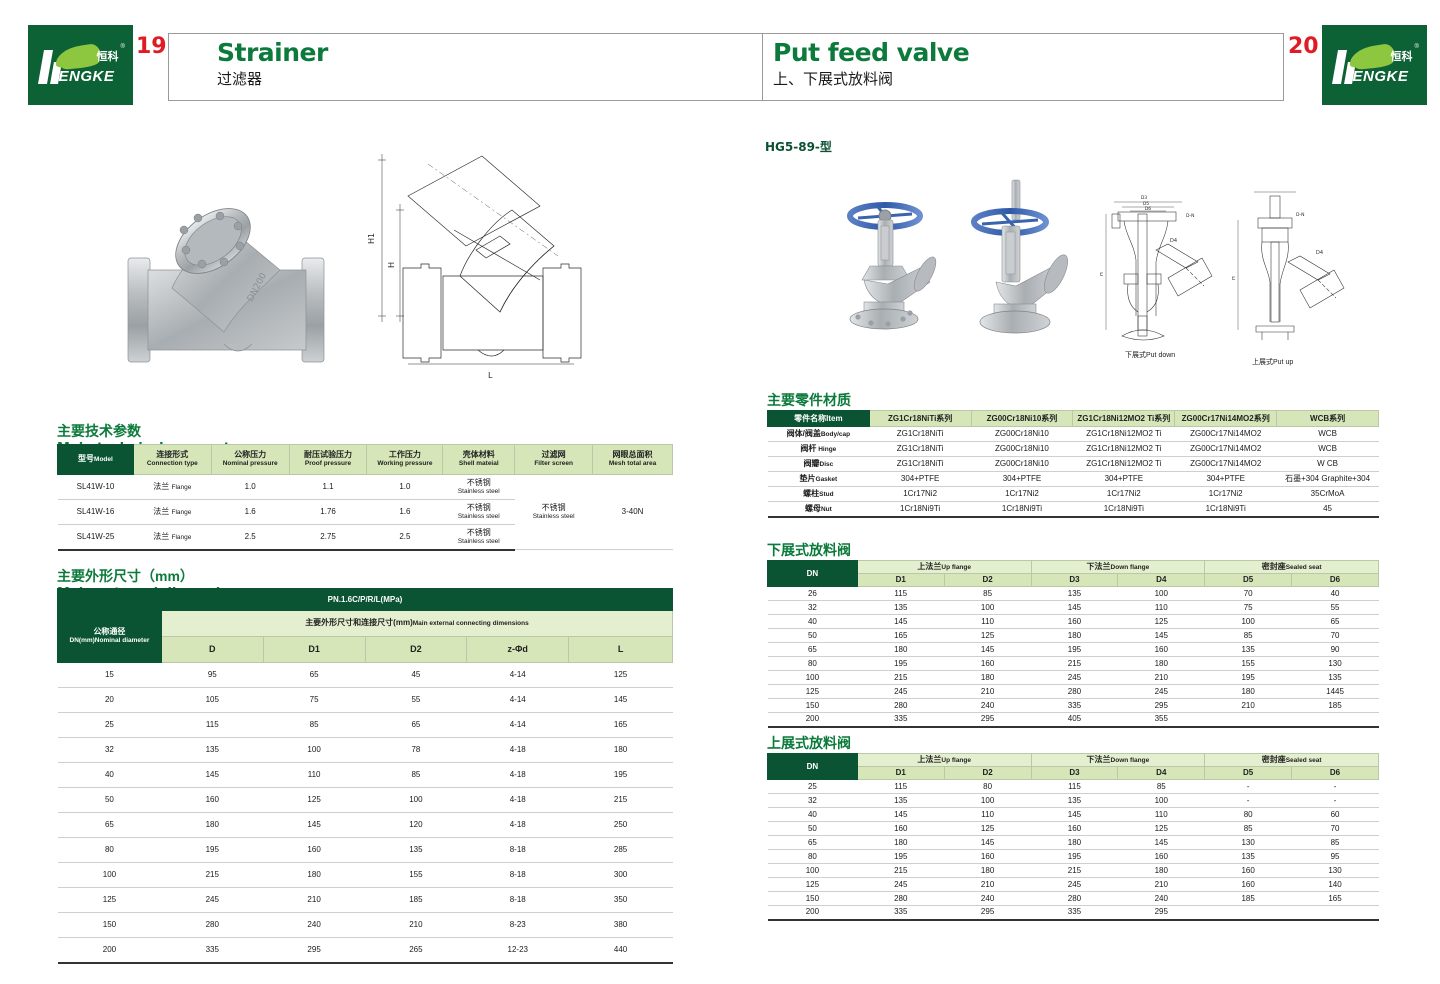 The height and width of the screenshot is (984, 1440). I want to click on cell-d1: 100, so click(314, 750).